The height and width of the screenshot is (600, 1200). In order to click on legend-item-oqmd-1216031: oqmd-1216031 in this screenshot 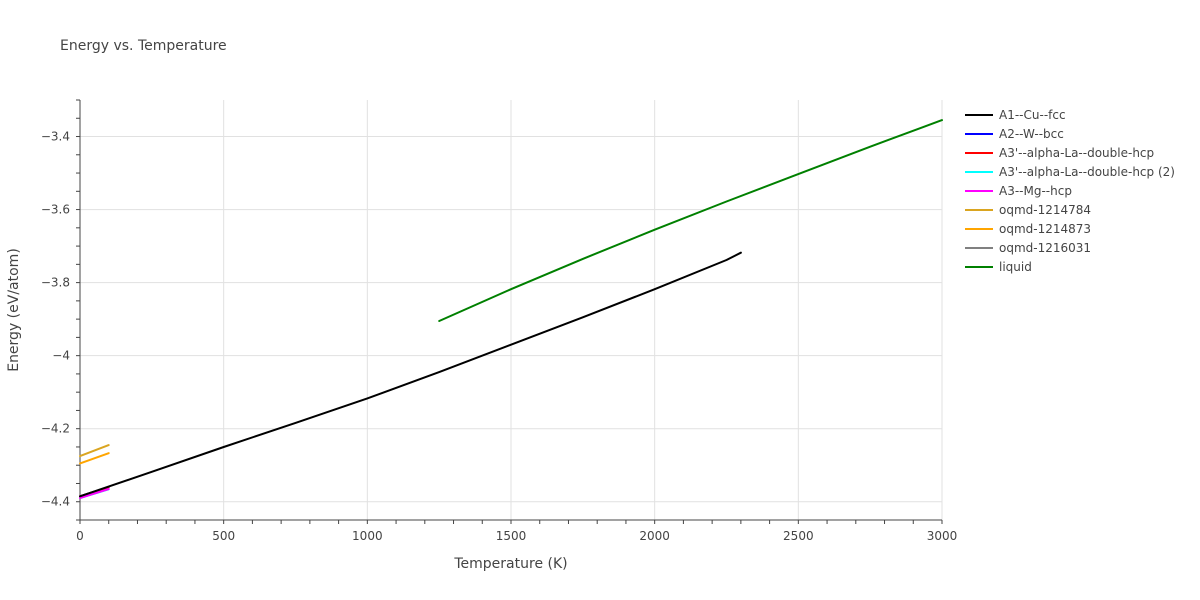, I will do `click(1028, 248)`.